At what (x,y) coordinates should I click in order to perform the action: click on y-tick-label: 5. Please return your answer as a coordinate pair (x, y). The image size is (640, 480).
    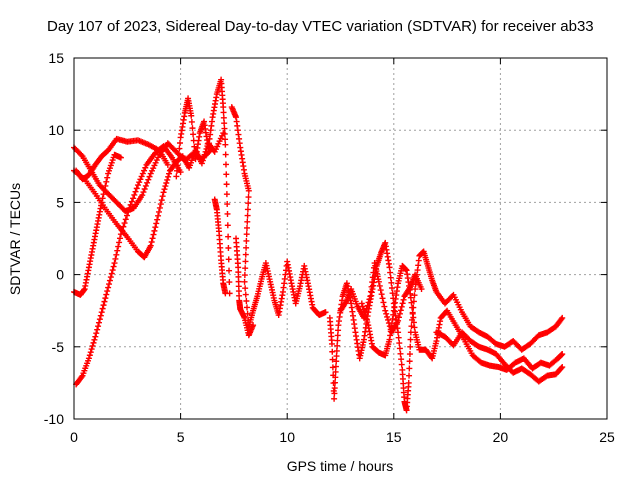
    Looking at the image, I should click on (60, 202).